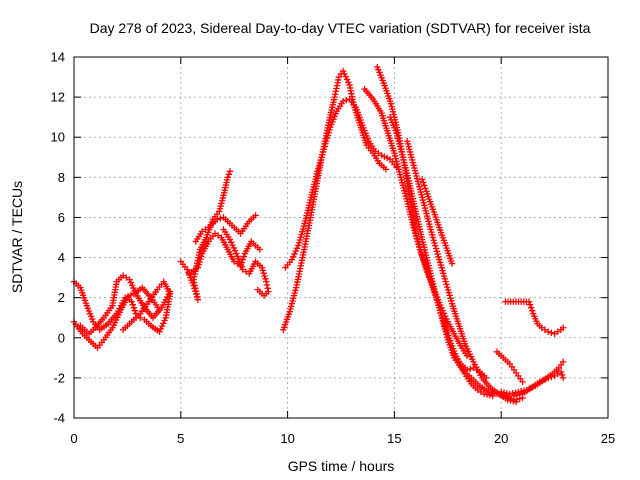 The image size is (640, 480). What do you see at coordinates (58, 238) in the screenshot?
I see `y-tick-labels: -4 -2 0 2 4 6 8 10 12 14` at bounding box center [58, 238].